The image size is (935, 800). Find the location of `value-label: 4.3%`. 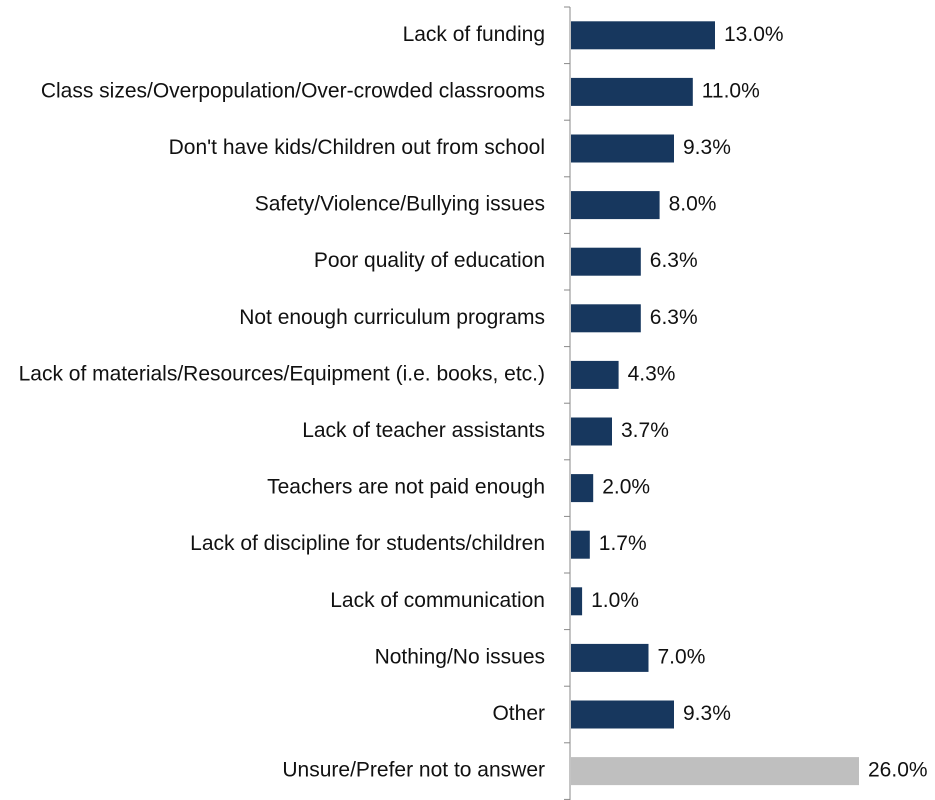

value-label: 4.3% is located at coordinates (652, 373).